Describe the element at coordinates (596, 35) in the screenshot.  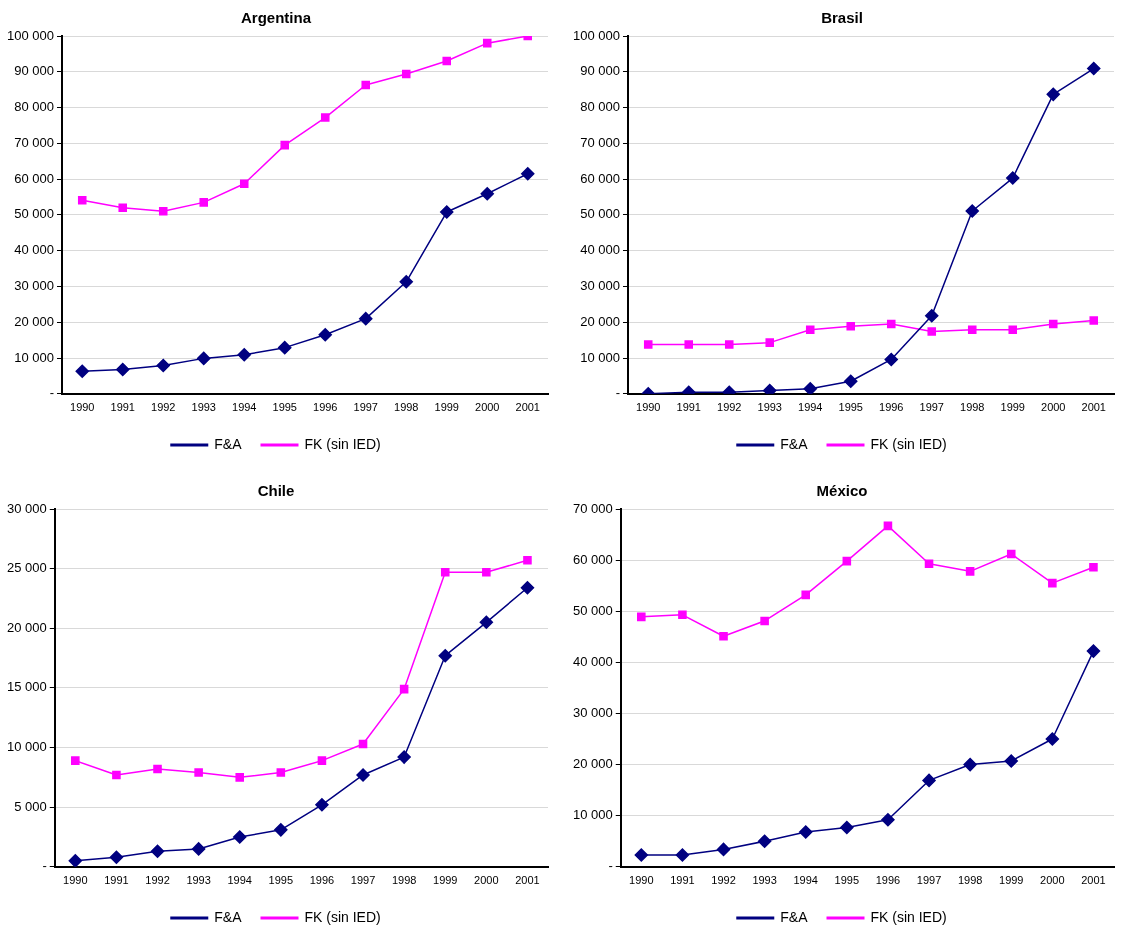
I see `y-tick-label: 100 000` at that location.